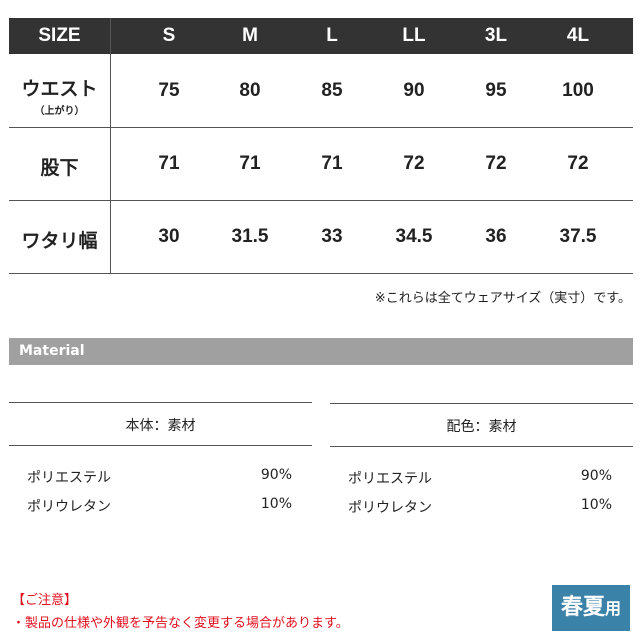  What do you see at coordinates (414, 236) in the screenshot?
I see `size-value-cell: 34.5` at bounding box center [414, 236].